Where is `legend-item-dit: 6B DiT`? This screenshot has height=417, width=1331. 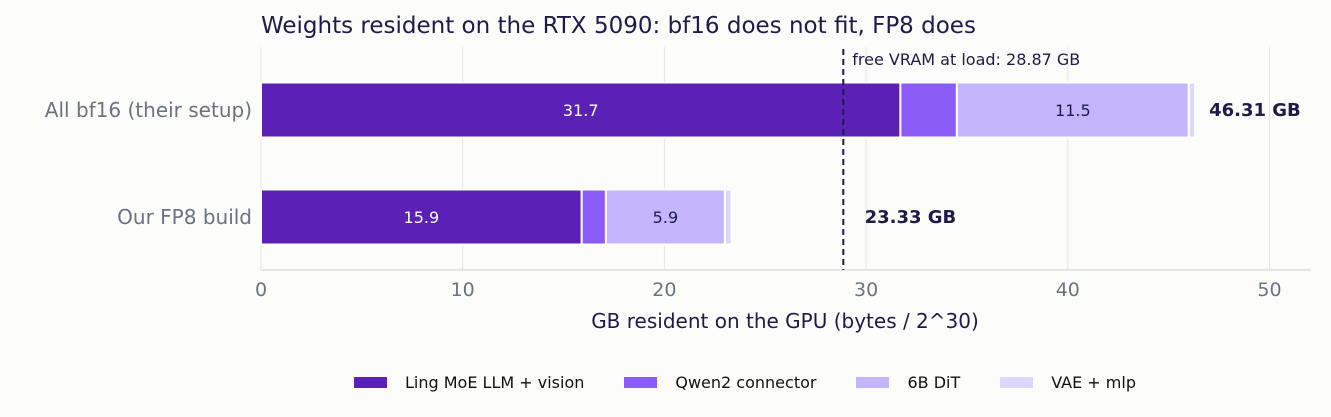 legend-item-dit: 6B DiT is located at coordinates (908, 382).